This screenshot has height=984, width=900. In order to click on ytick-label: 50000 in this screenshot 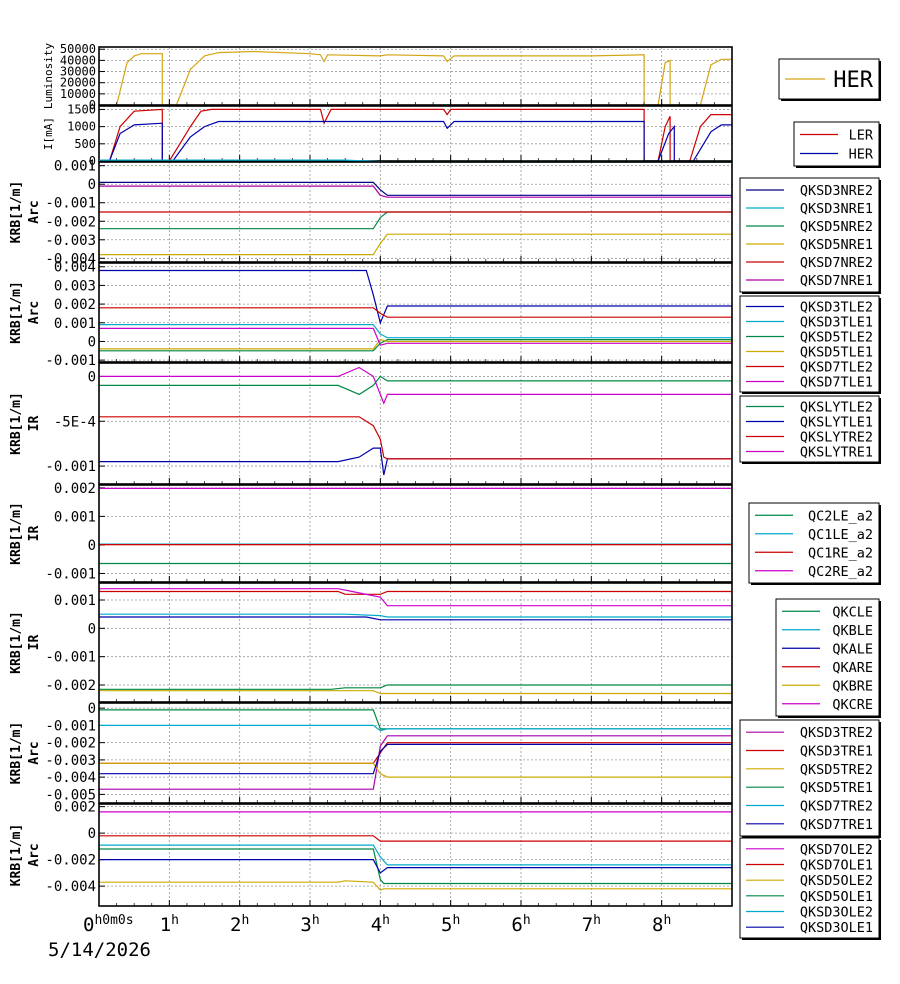, I will do `click(78, 49)`.